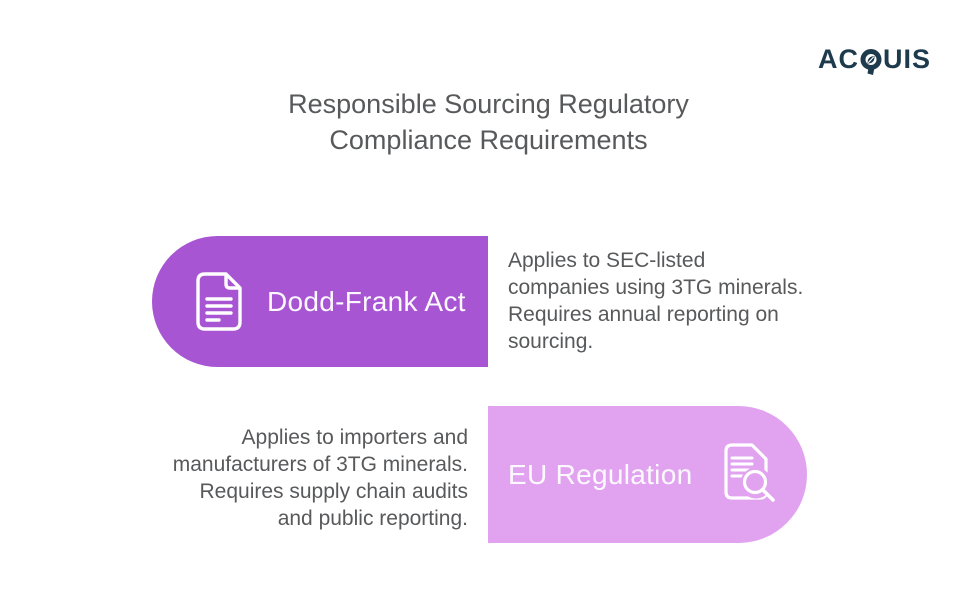 Image resolution: width=977 pixels, height=602 pixels. Describe the element at coordinates (551, 341) in the screenshot. I see `description-line: sourcing.` at that location.